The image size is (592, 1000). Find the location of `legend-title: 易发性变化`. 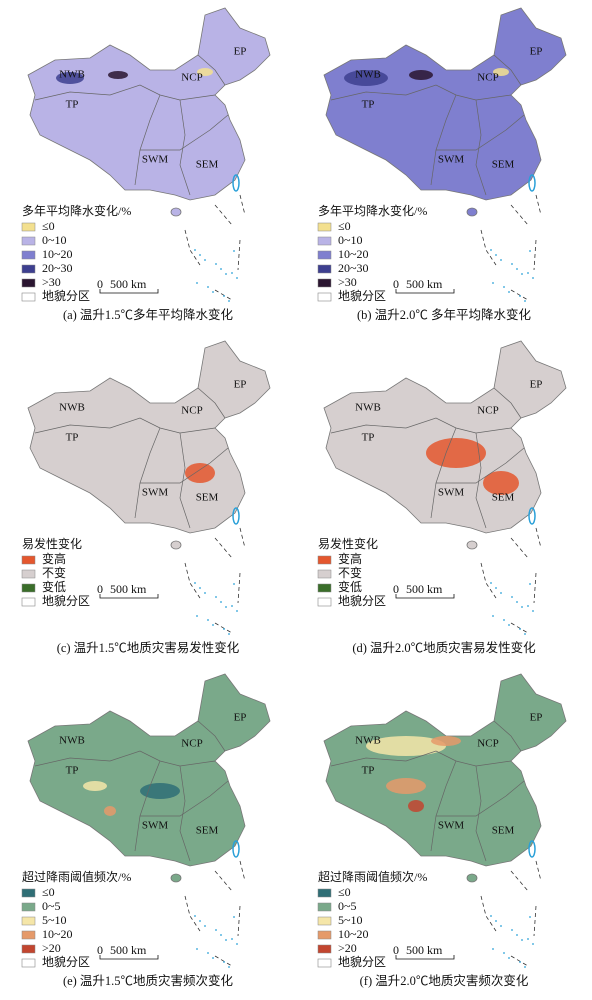

legend-title: 易发性变化 is located at coordinates (348, 543).